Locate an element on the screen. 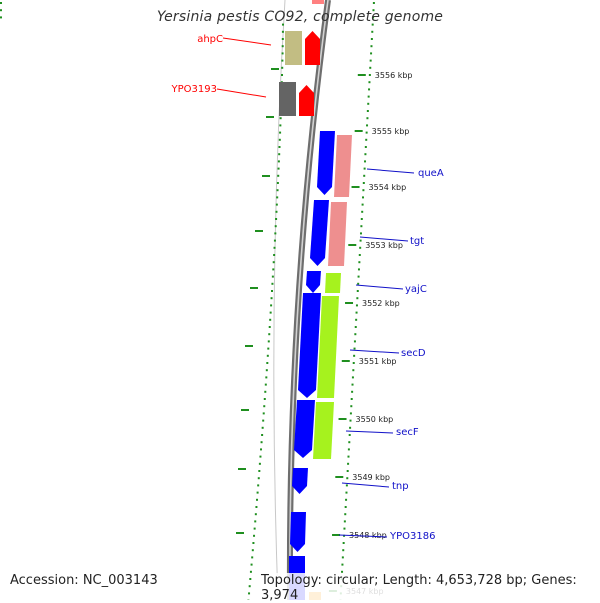 This screenshot has height=603, width=600. gene-YPO3193-track is located at coordinates (287, 99).